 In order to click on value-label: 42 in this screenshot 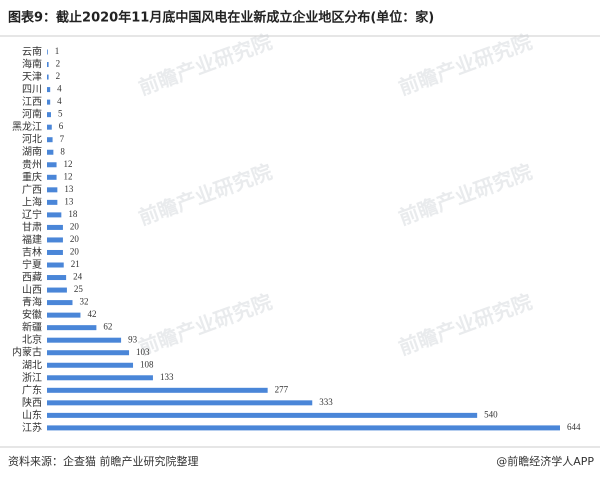, I will do `click(91, 314)`.